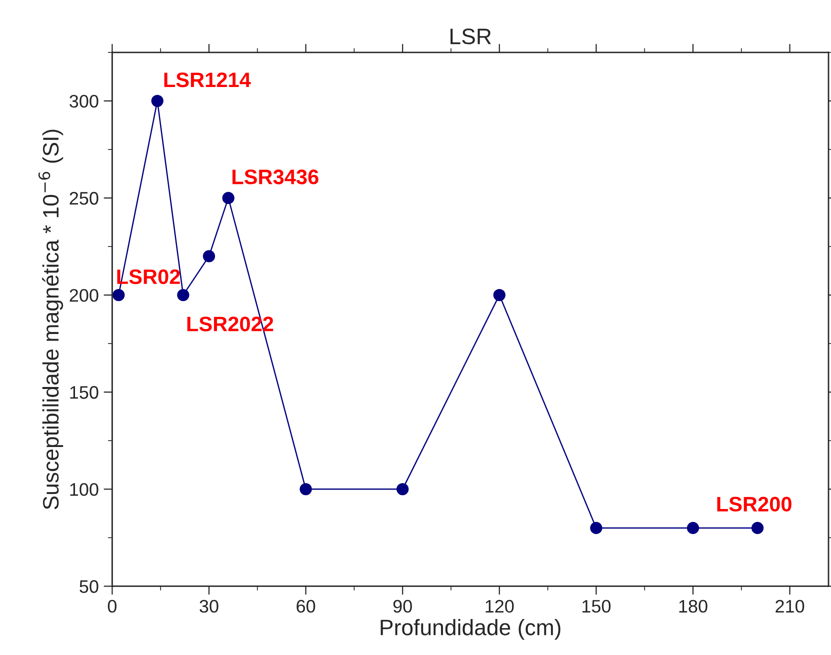 The height and width of the screenshot is (655, 831). I want to click on x-tick-label: 60, so click(306, 606).